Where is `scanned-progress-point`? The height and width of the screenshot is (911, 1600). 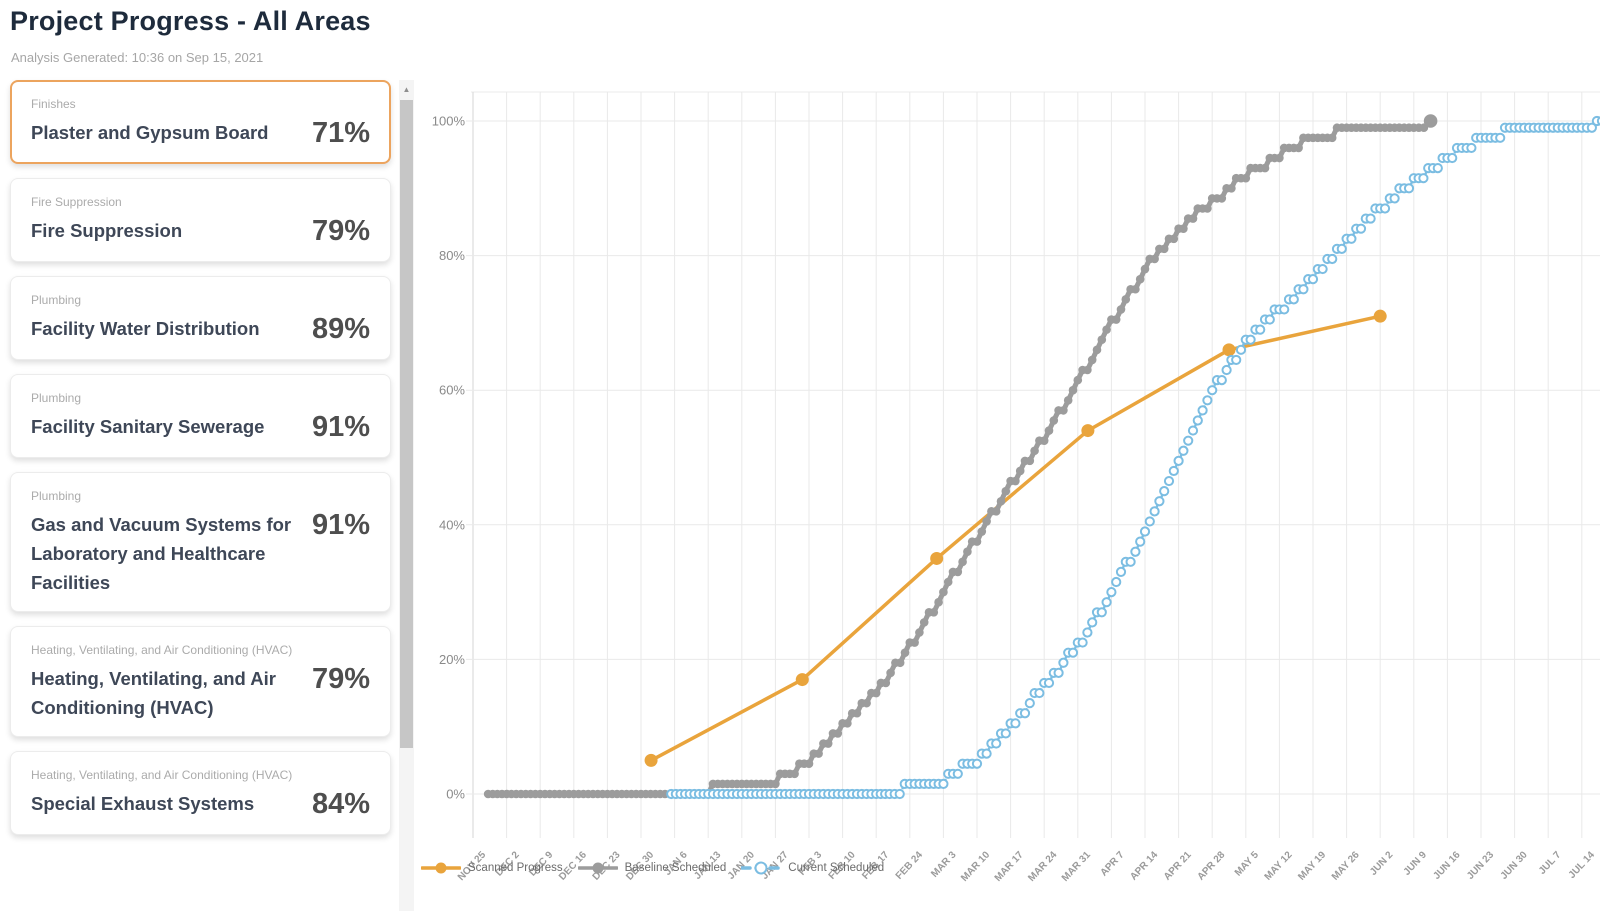 scanned-progress-point is located at coordinates (1088, 431).